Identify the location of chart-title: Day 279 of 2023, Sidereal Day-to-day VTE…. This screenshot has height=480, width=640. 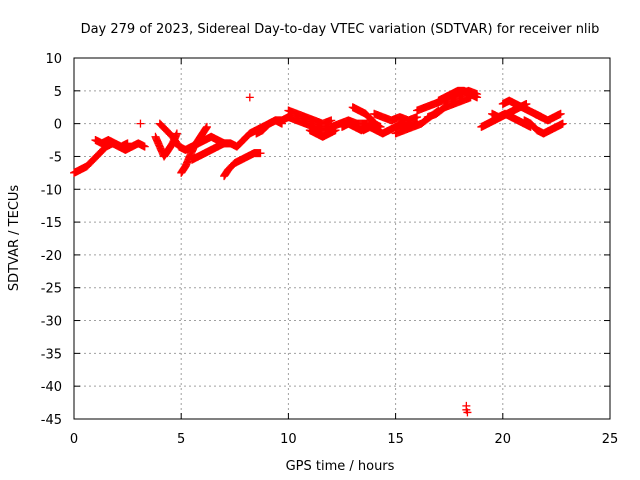
(340, 29).